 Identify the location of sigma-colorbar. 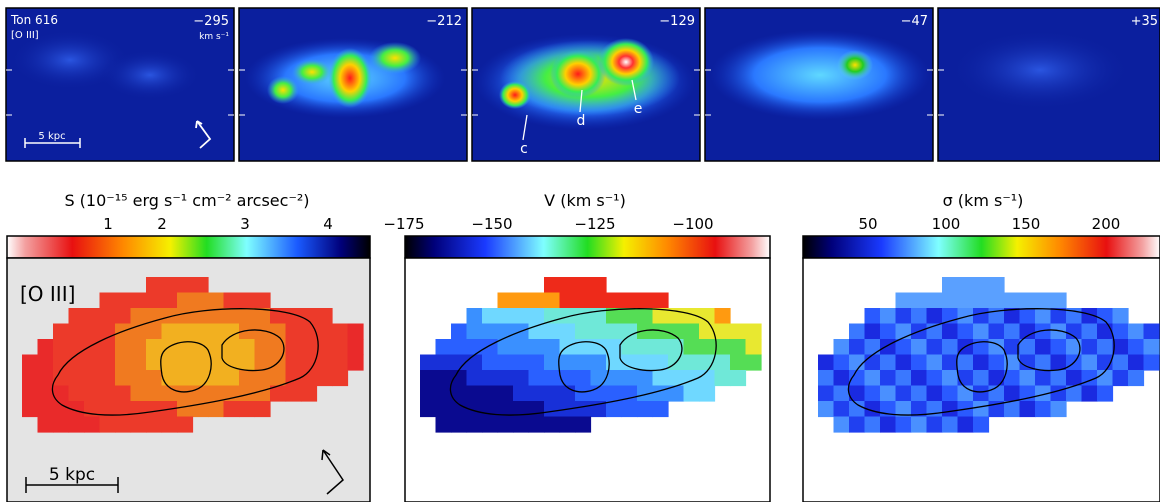
(981, 247).